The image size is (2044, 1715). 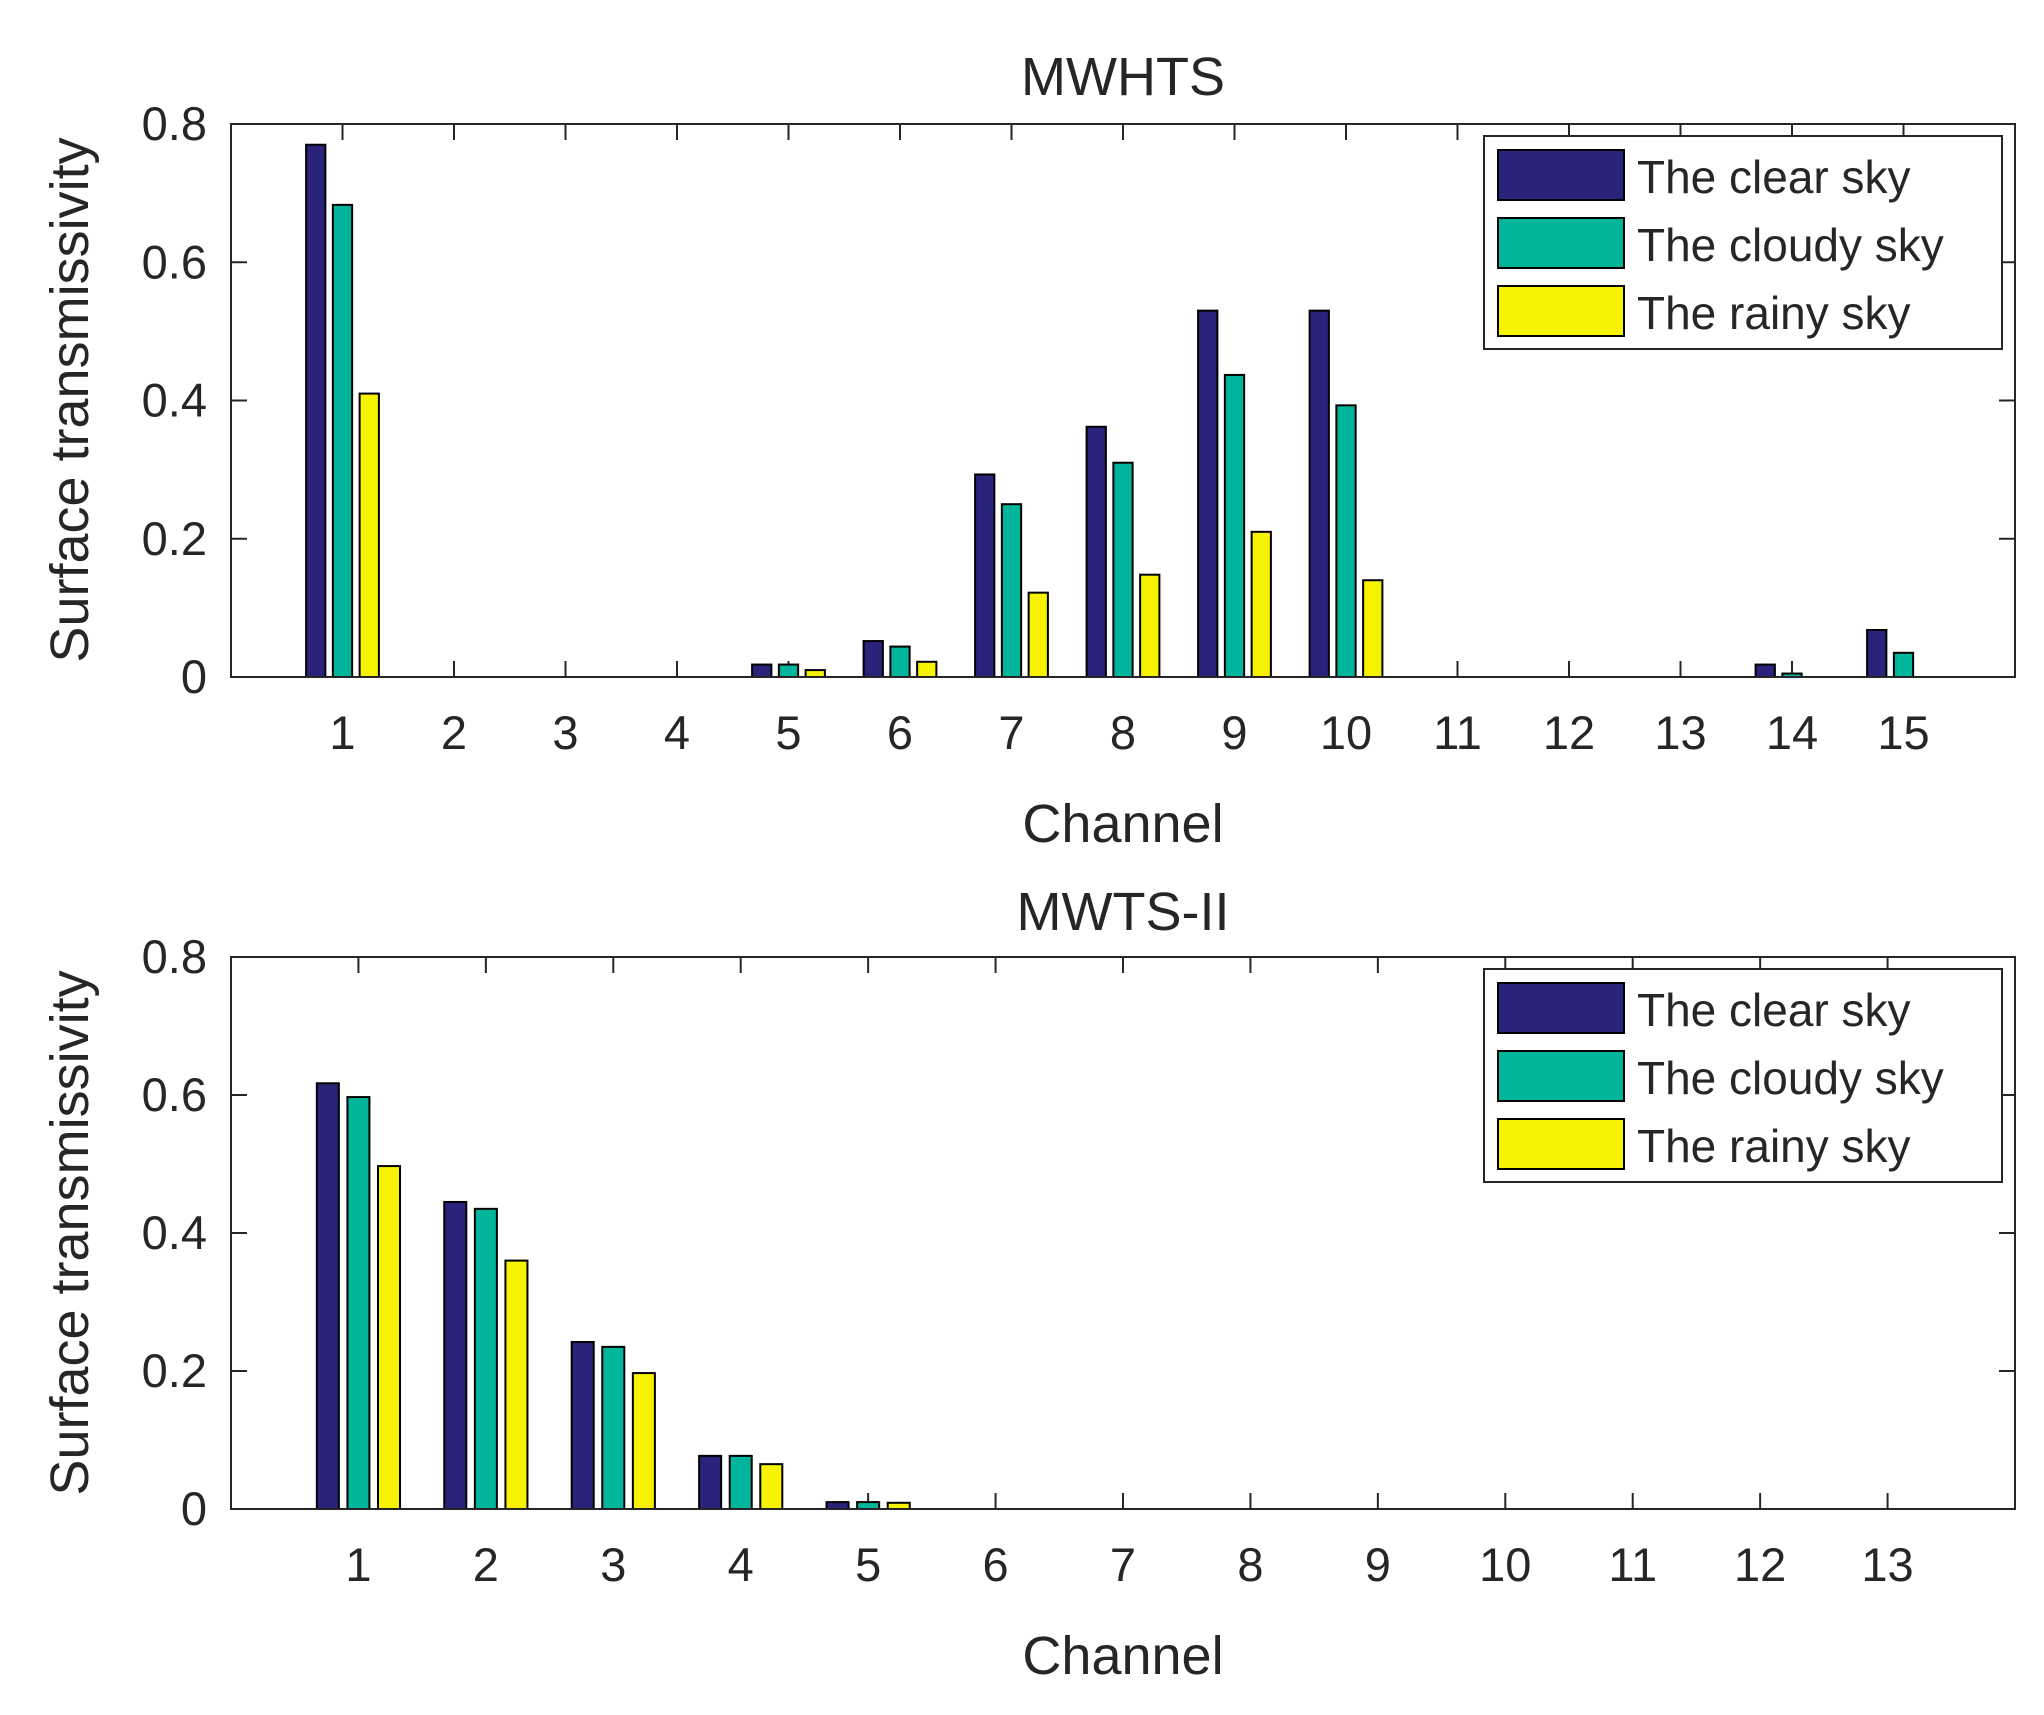 What do you see at coordinates (1261, 604) in the screenshot?
I see `bar-ch9-the-rainy-sky` at bounding box center [1261, 604].